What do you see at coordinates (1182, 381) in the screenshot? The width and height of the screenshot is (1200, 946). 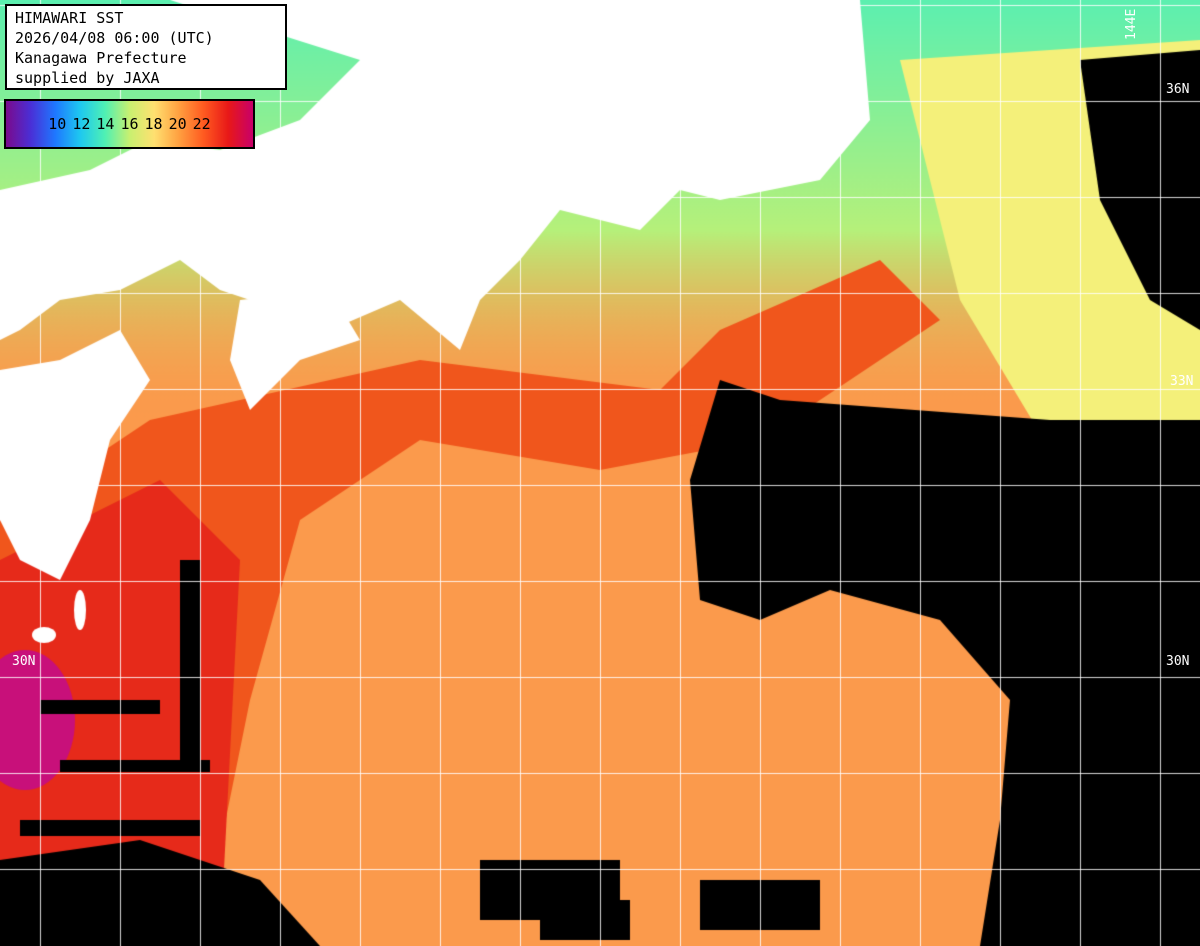 I see `grid-label-33n: 33N` at bounding box center [1182, 381].